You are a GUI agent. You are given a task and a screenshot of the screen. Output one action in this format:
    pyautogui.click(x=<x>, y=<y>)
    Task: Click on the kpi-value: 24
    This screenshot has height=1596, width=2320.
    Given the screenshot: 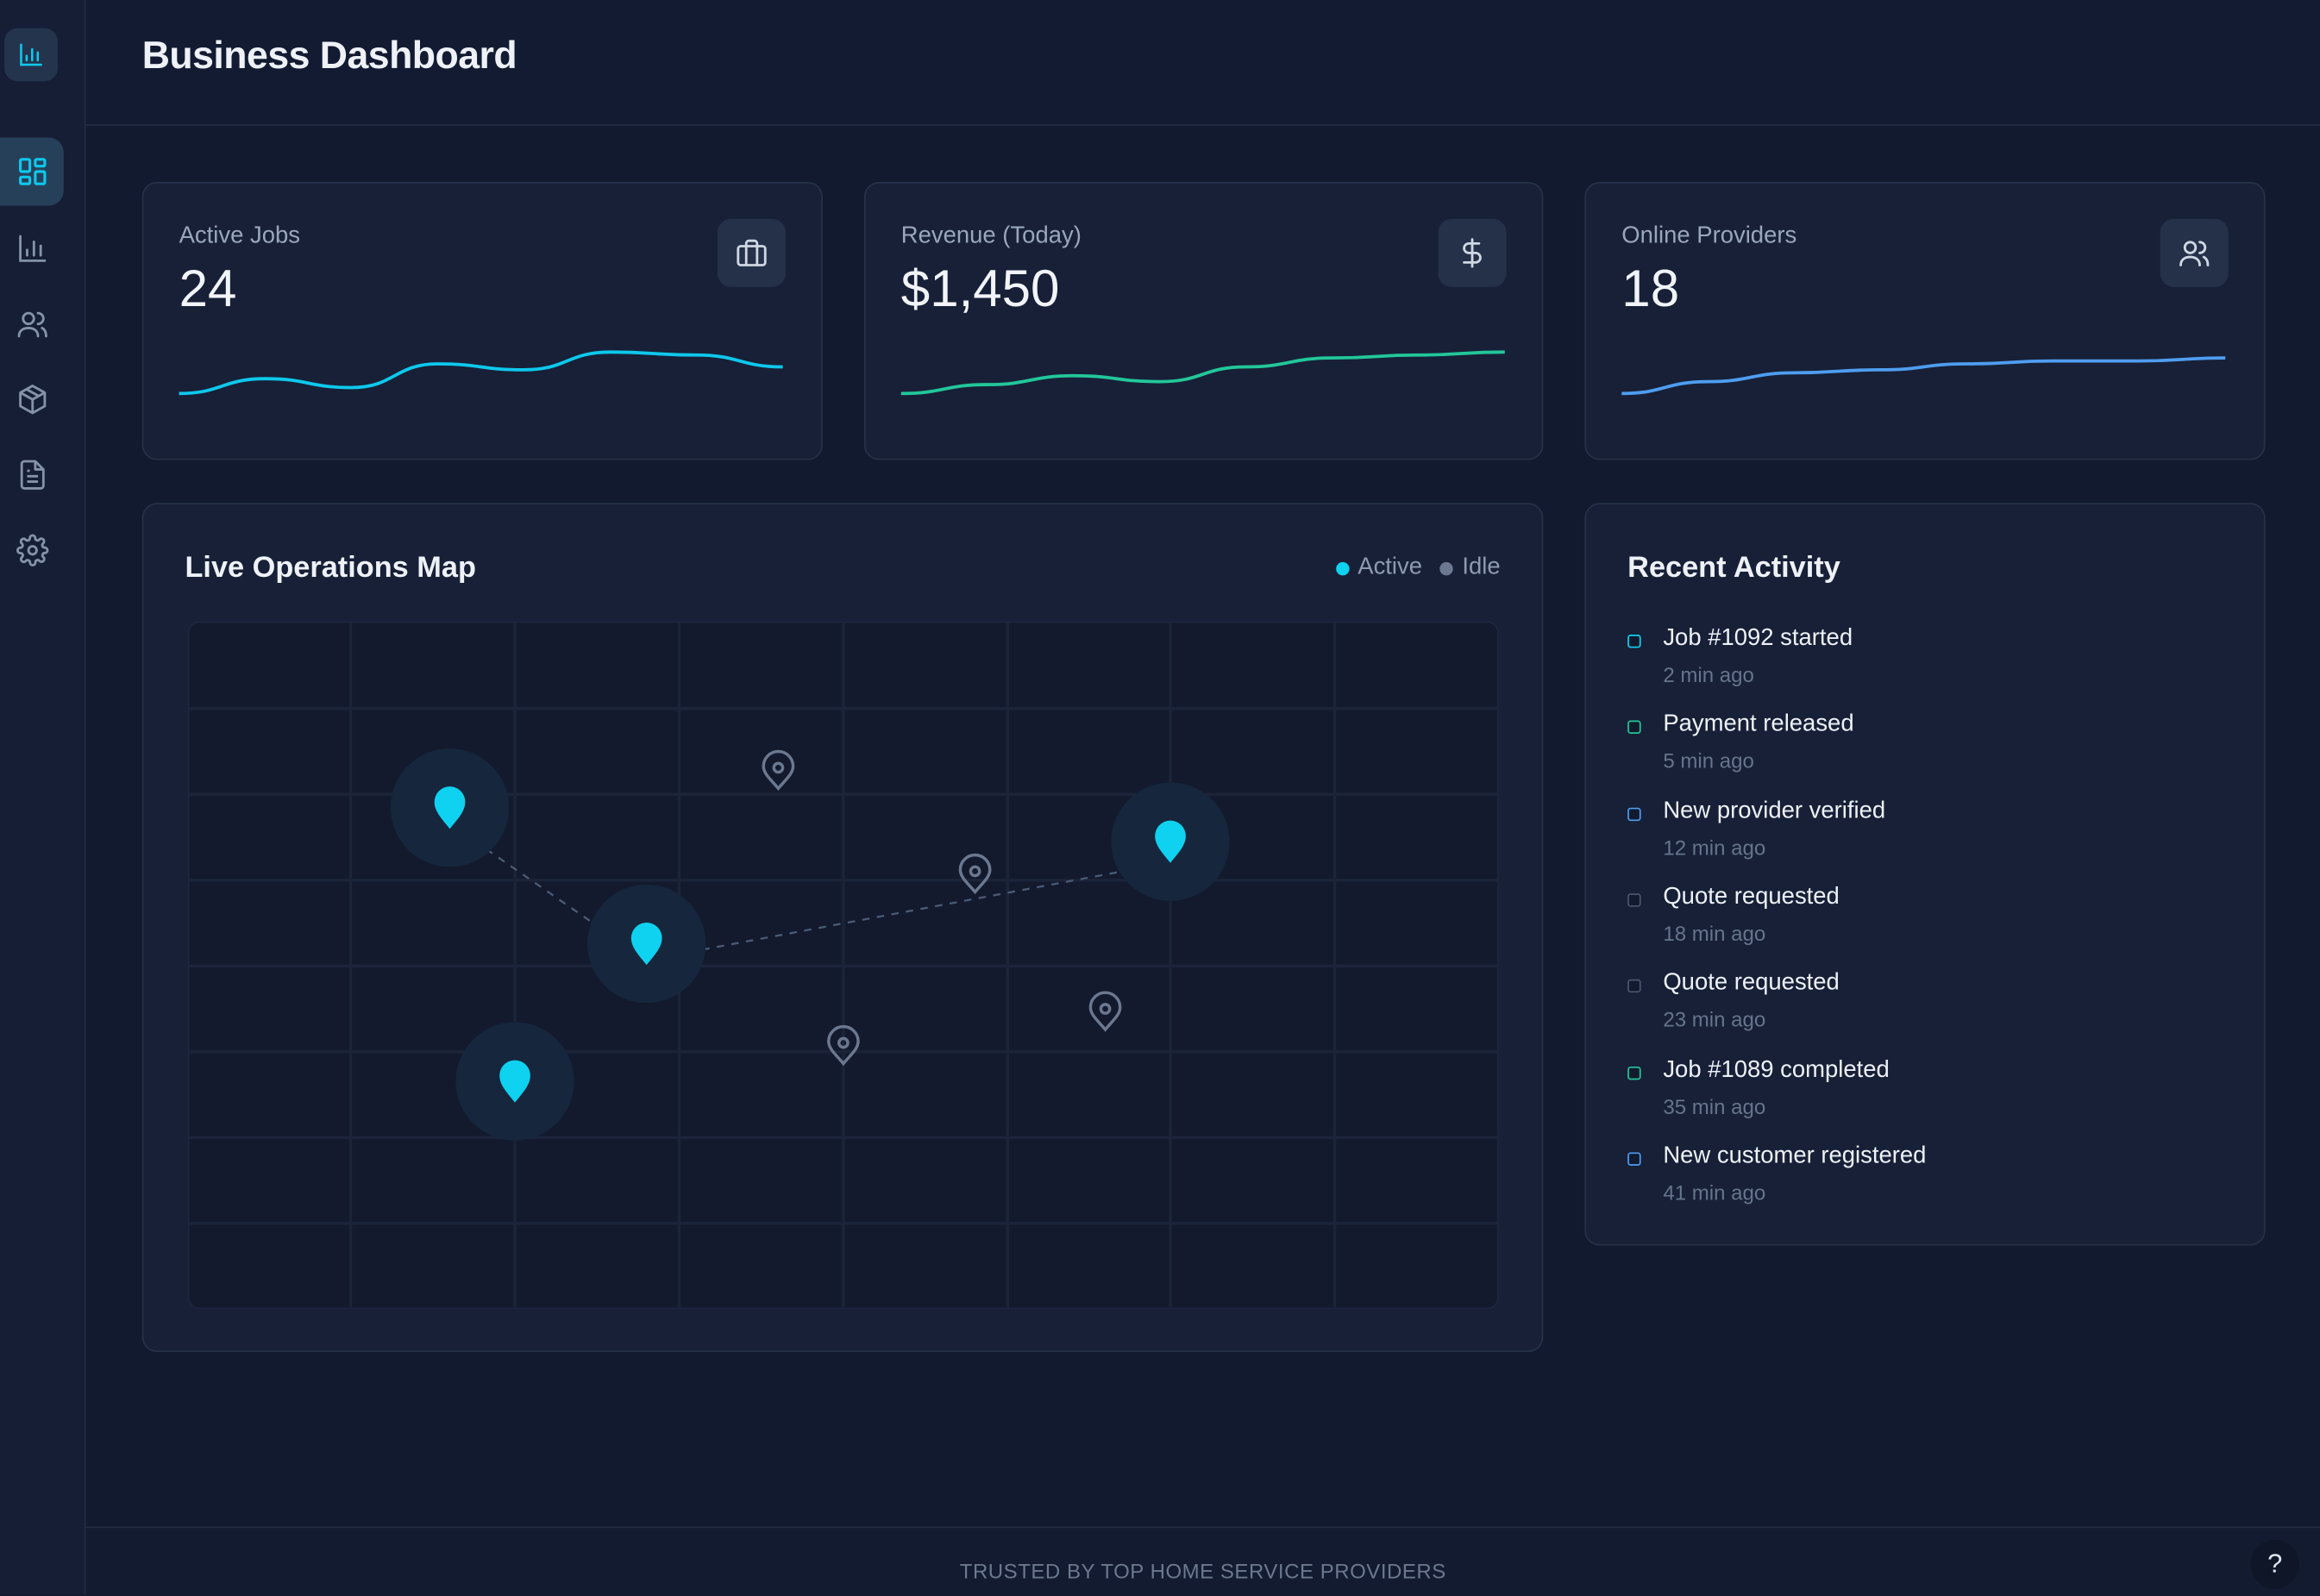 What is the action you would take?
    pyautogui.click(x=208, y=289)
    